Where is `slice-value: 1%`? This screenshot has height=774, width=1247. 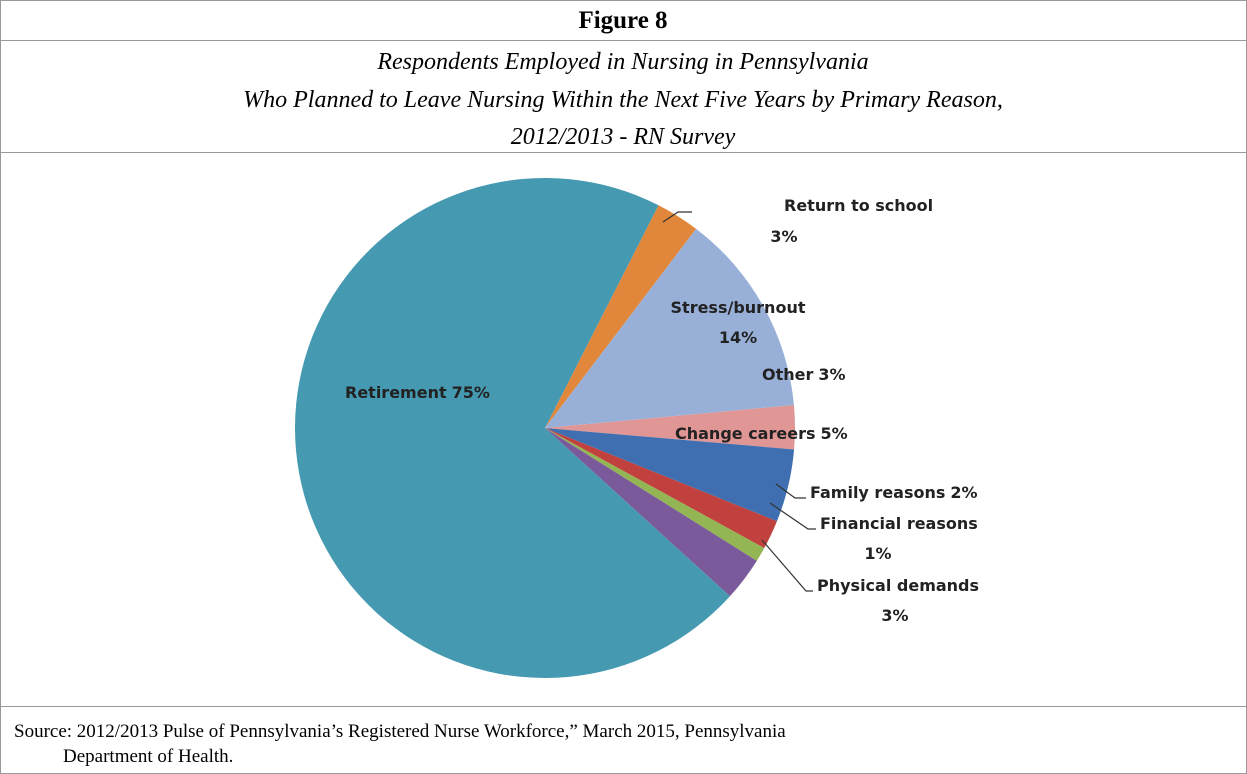
slice-value: 1% is located at coordinates (877, 553).